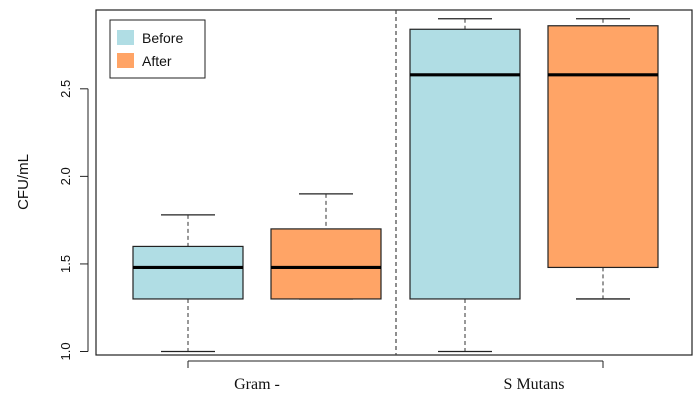 This screenshot has width=700, height=398. Describe the element at coordinates (65, 351) in the screenshot. I see `y-tick-label: 1.0` at that location.